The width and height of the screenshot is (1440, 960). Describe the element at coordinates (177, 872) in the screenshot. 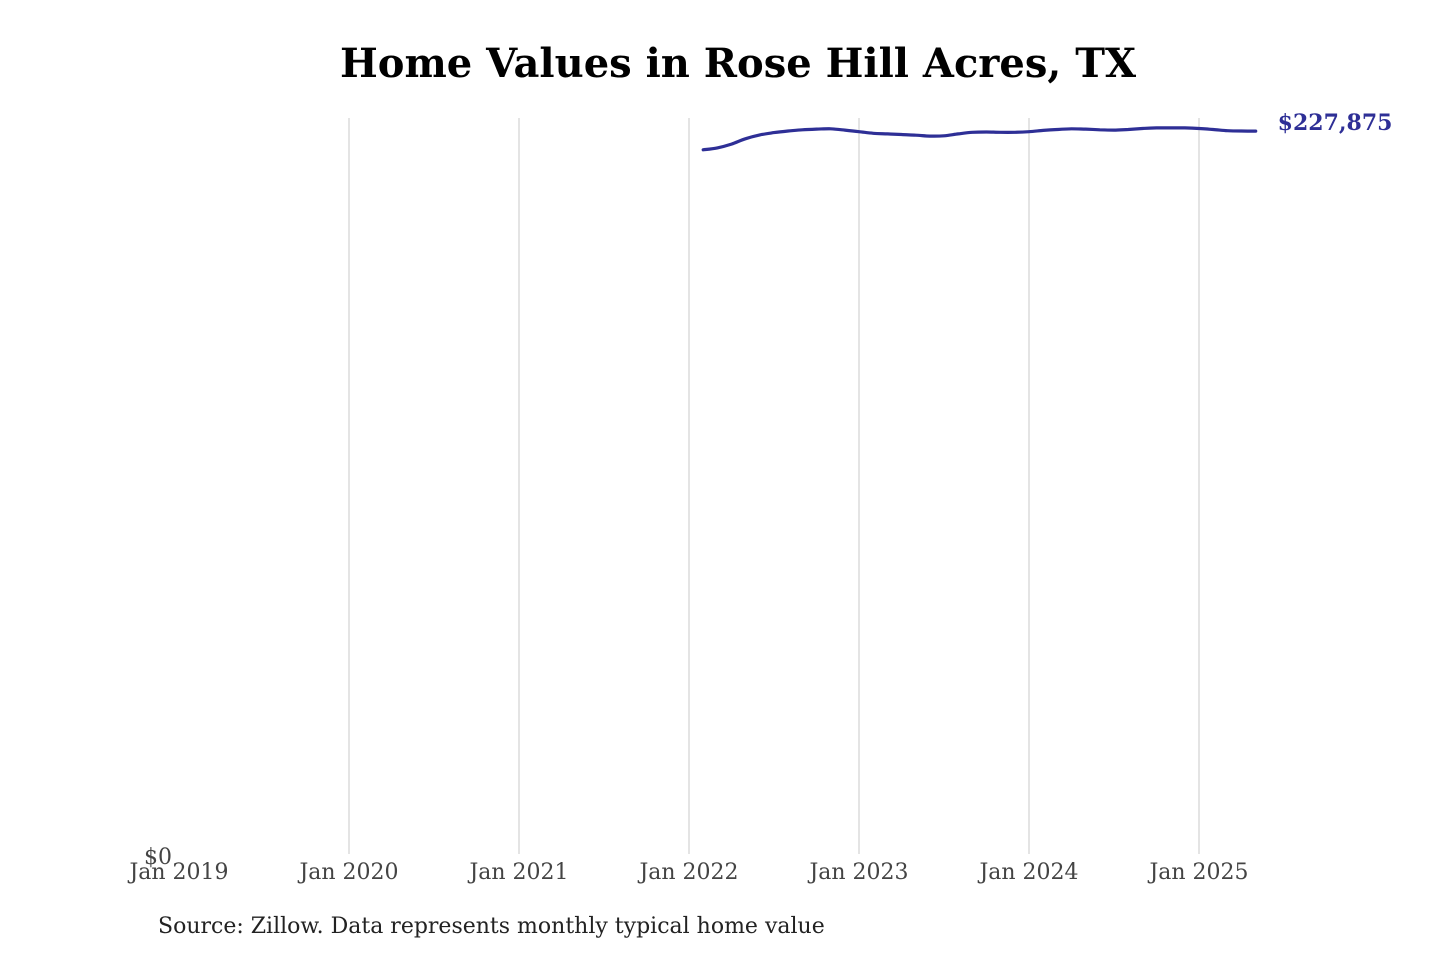

I see `x-tick-label: Jan 2019` at that location.